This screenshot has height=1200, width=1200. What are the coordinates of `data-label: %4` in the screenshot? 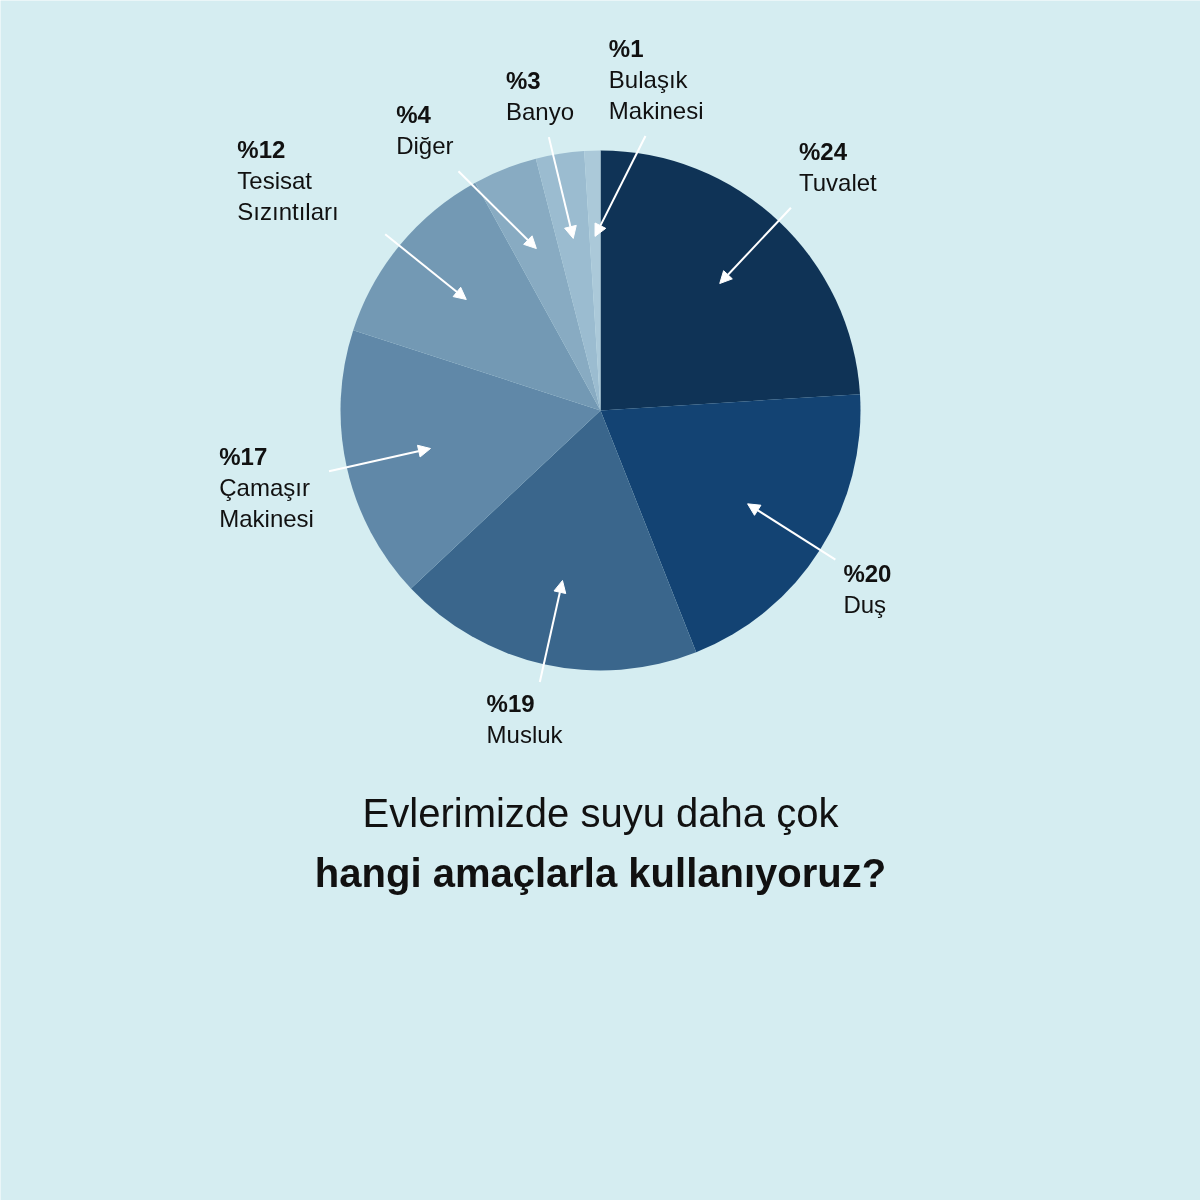 It's located at (414, 115).